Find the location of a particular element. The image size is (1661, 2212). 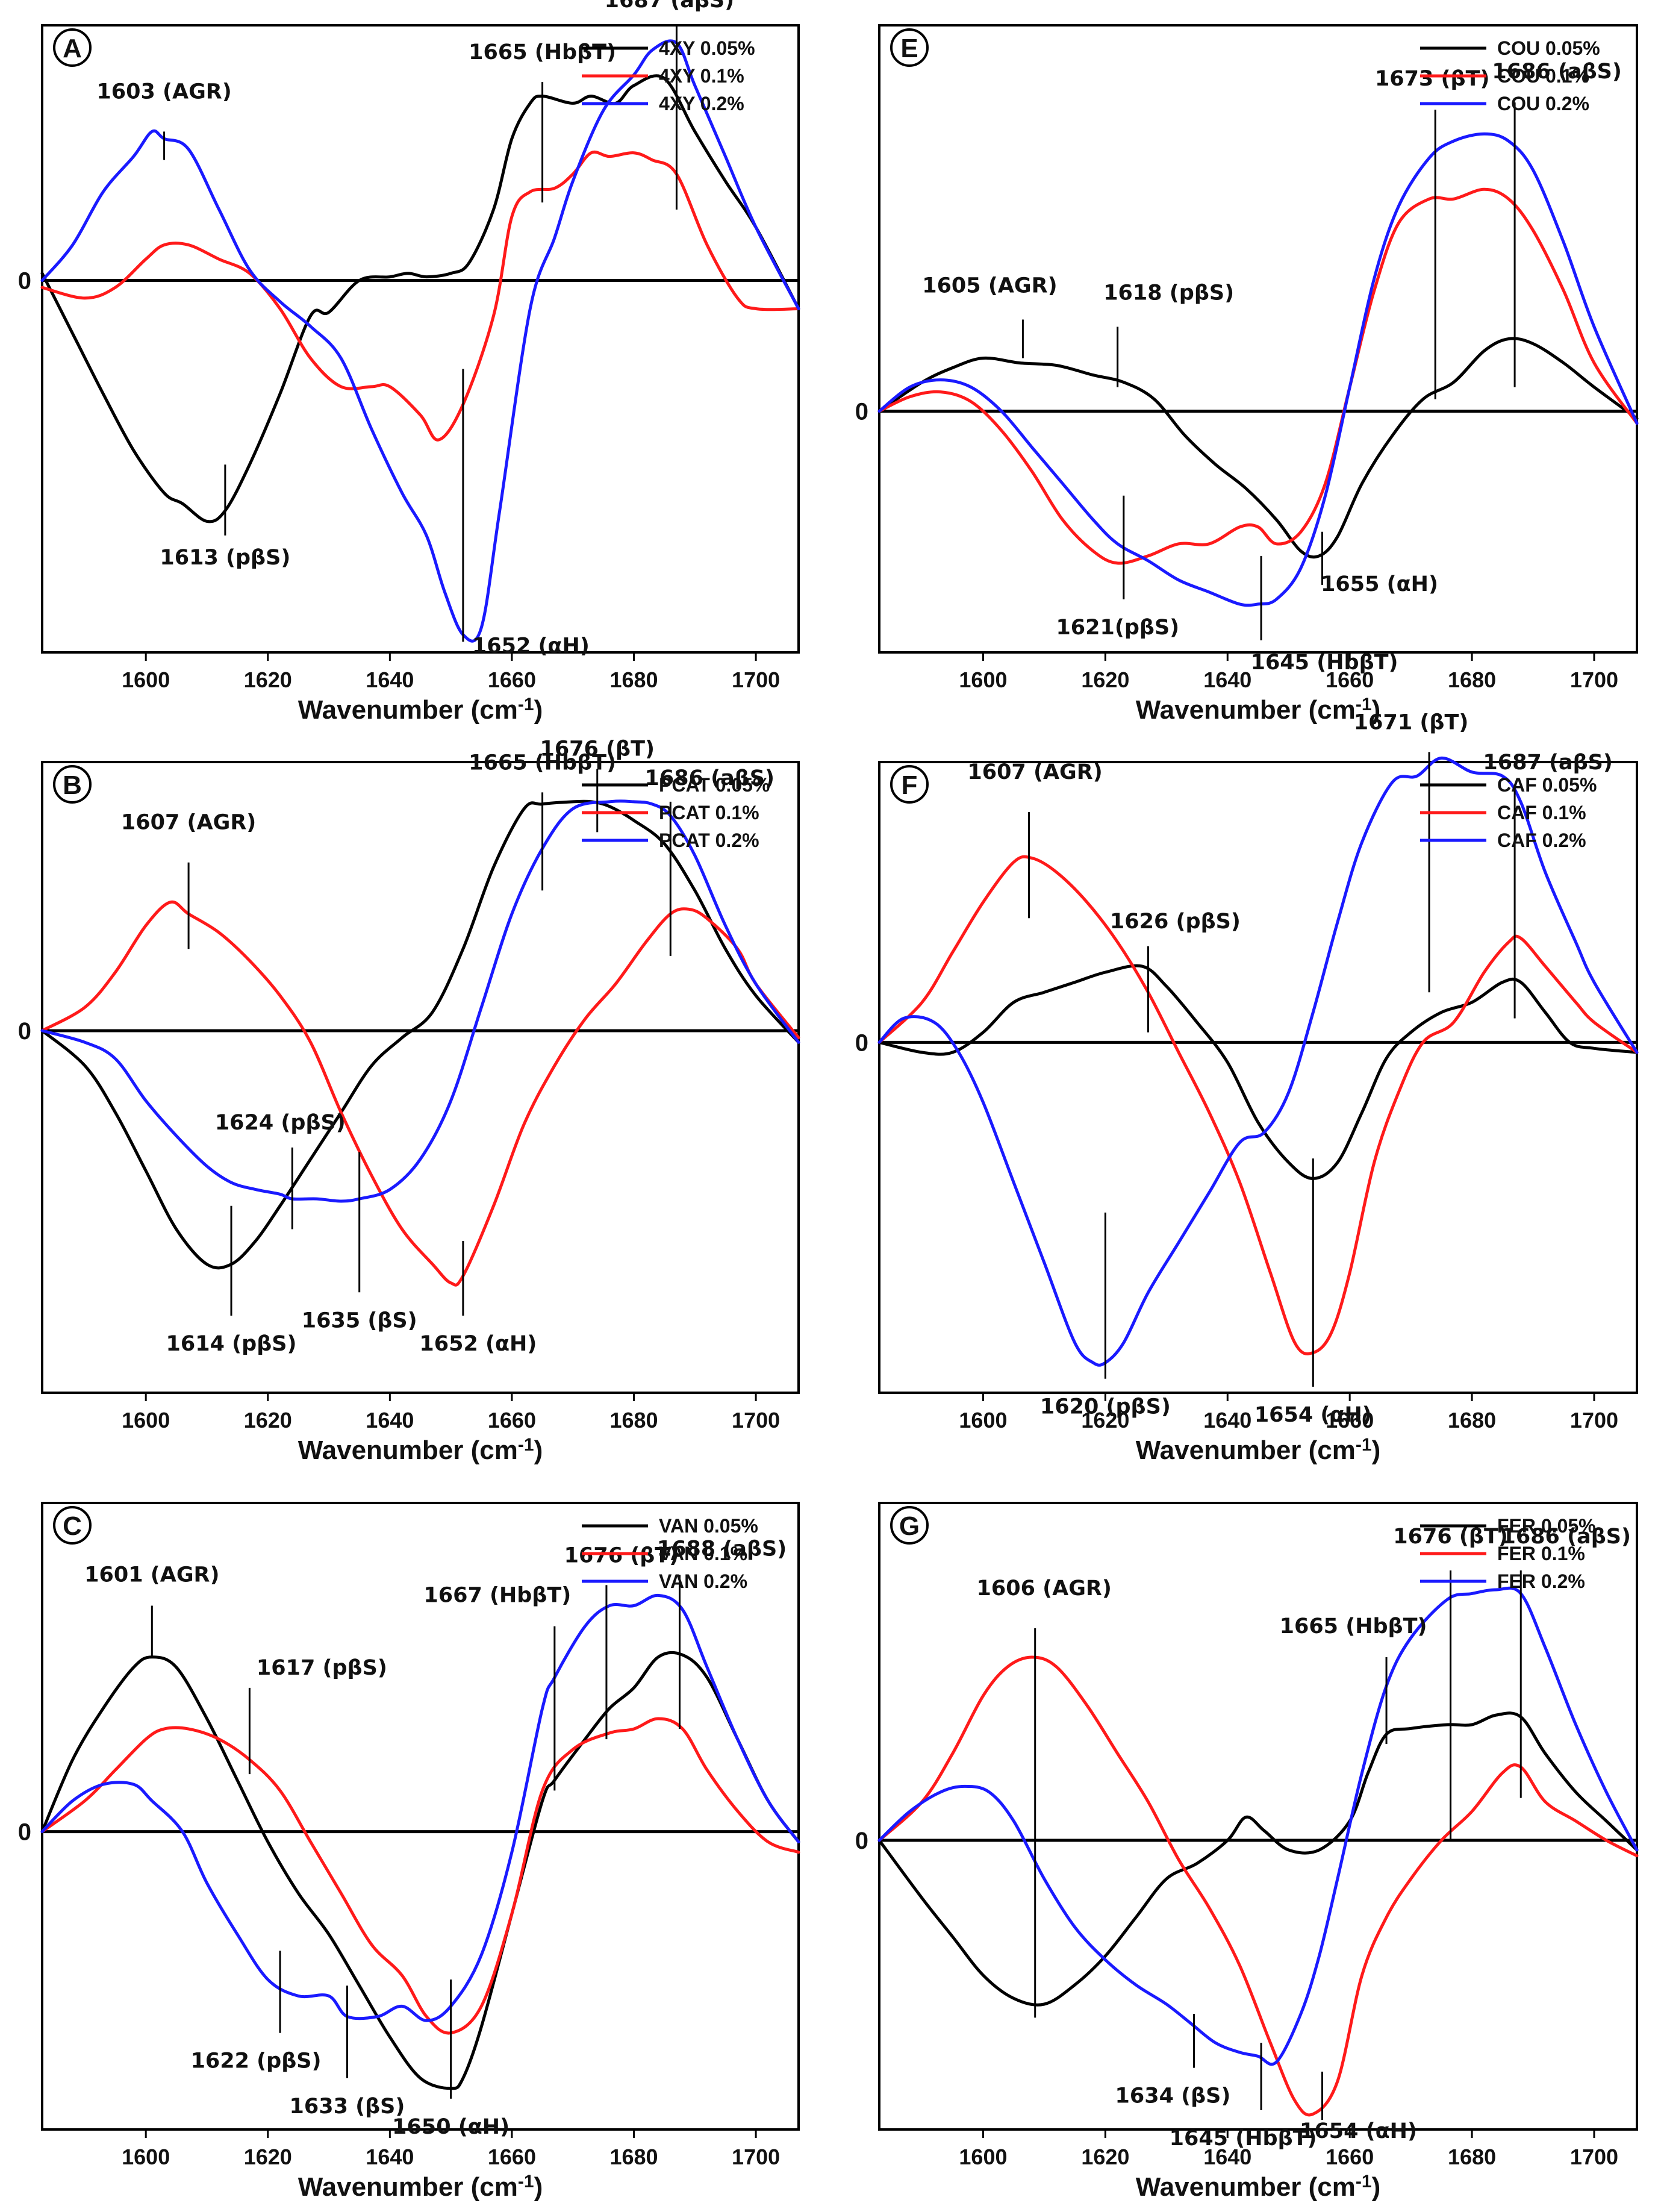

panel-letter: E is located at coordinates (909, 48).